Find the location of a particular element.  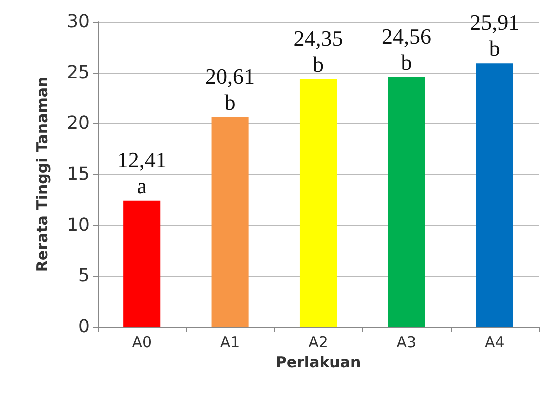

y-tick-label: 15 is located at coordinates (78, 174).